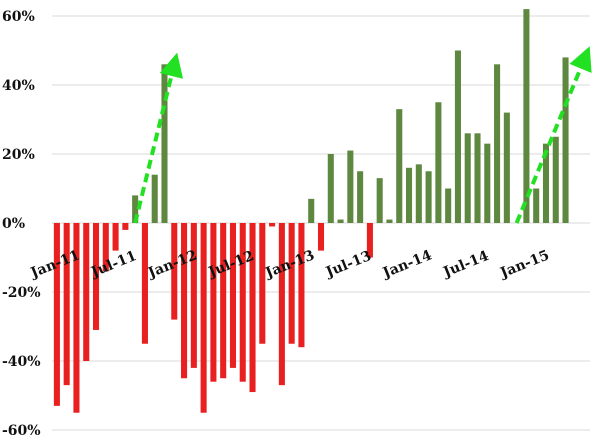 The height and width of the screenshot is (441, 600). What do you see at coordinates (21, 293) in the screenshot?
I see `y-tick-label: -20%` at bounding box center [21, 293].